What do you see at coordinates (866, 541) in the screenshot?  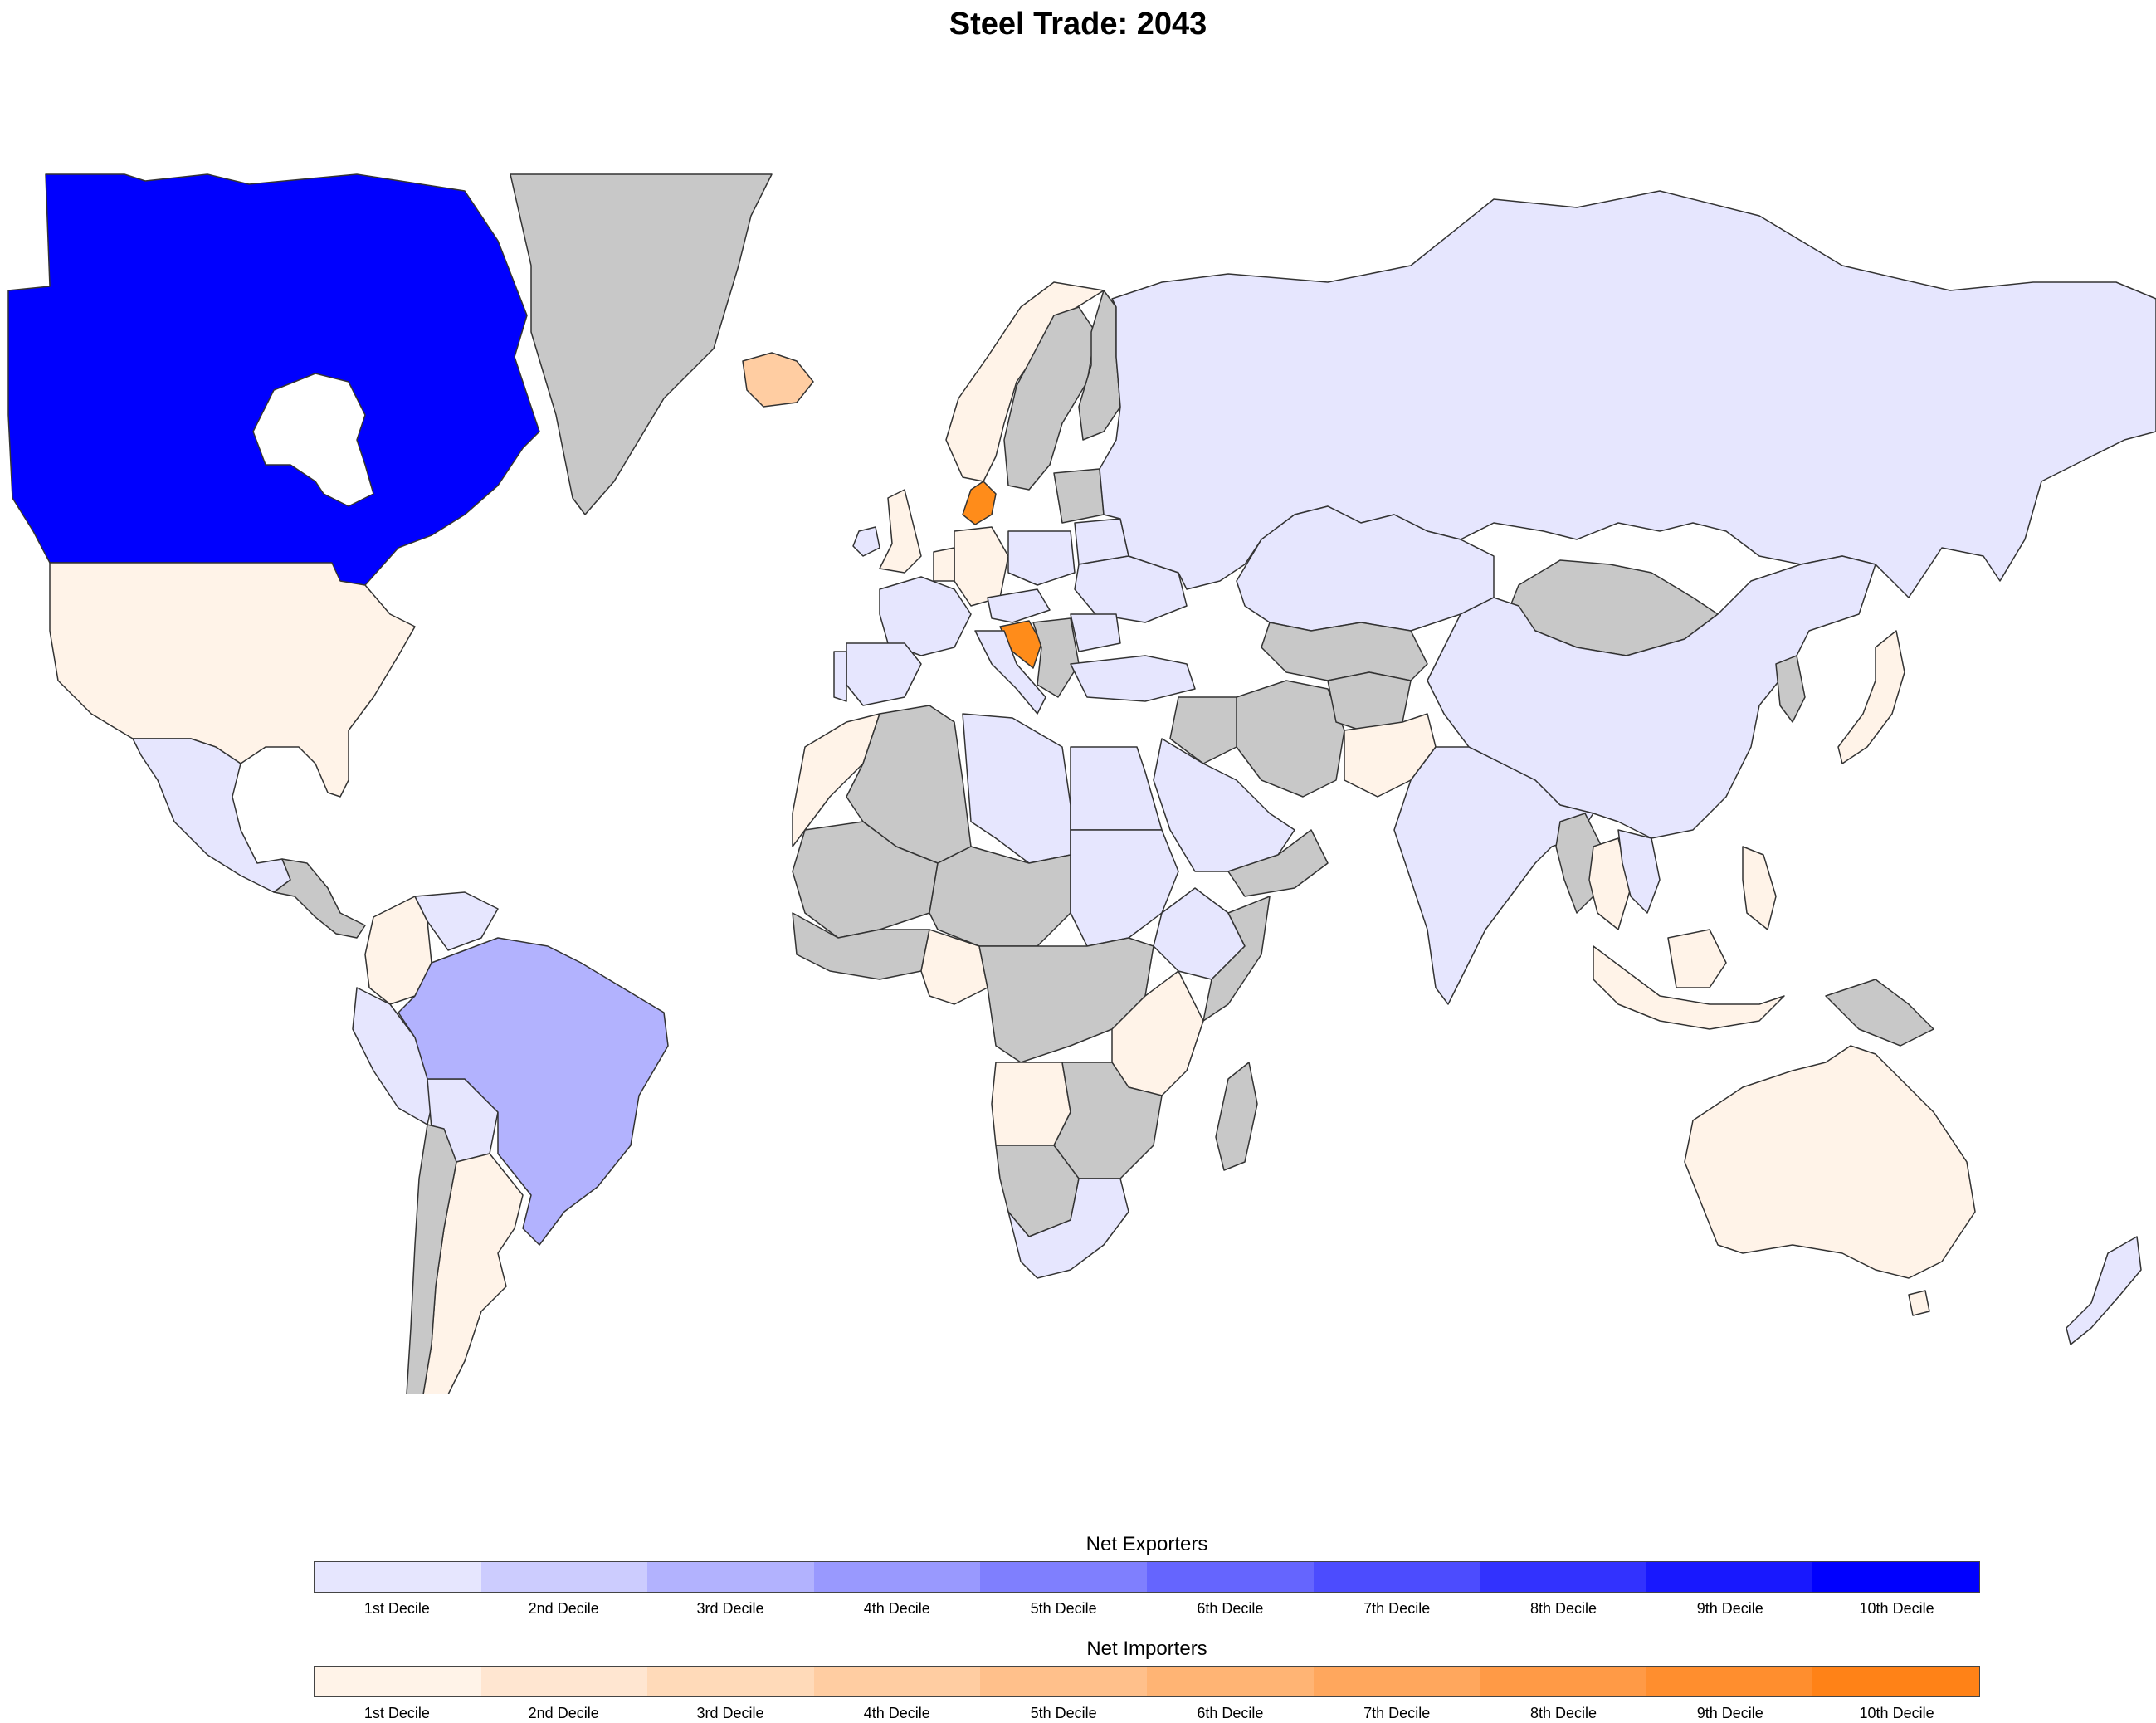 I see `region-ireland` at bounding box center [866, 541].